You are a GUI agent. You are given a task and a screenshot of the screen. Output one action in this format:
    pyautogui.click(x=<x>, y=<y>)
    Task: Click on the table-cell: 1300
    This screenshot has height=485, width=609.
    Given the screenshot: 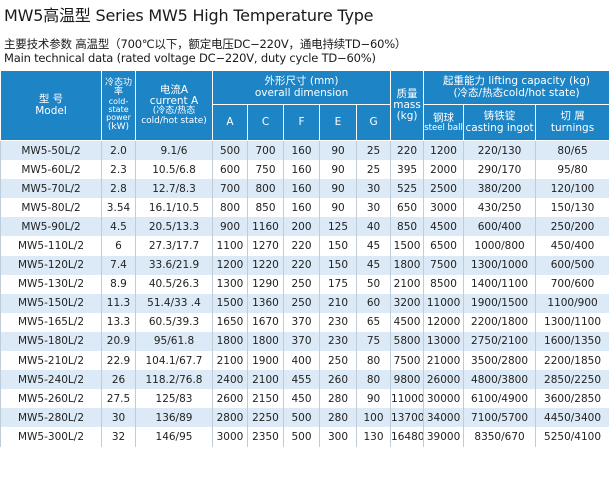 What is the action you would take?
    pyautogui.click(x=230, y=284)
    